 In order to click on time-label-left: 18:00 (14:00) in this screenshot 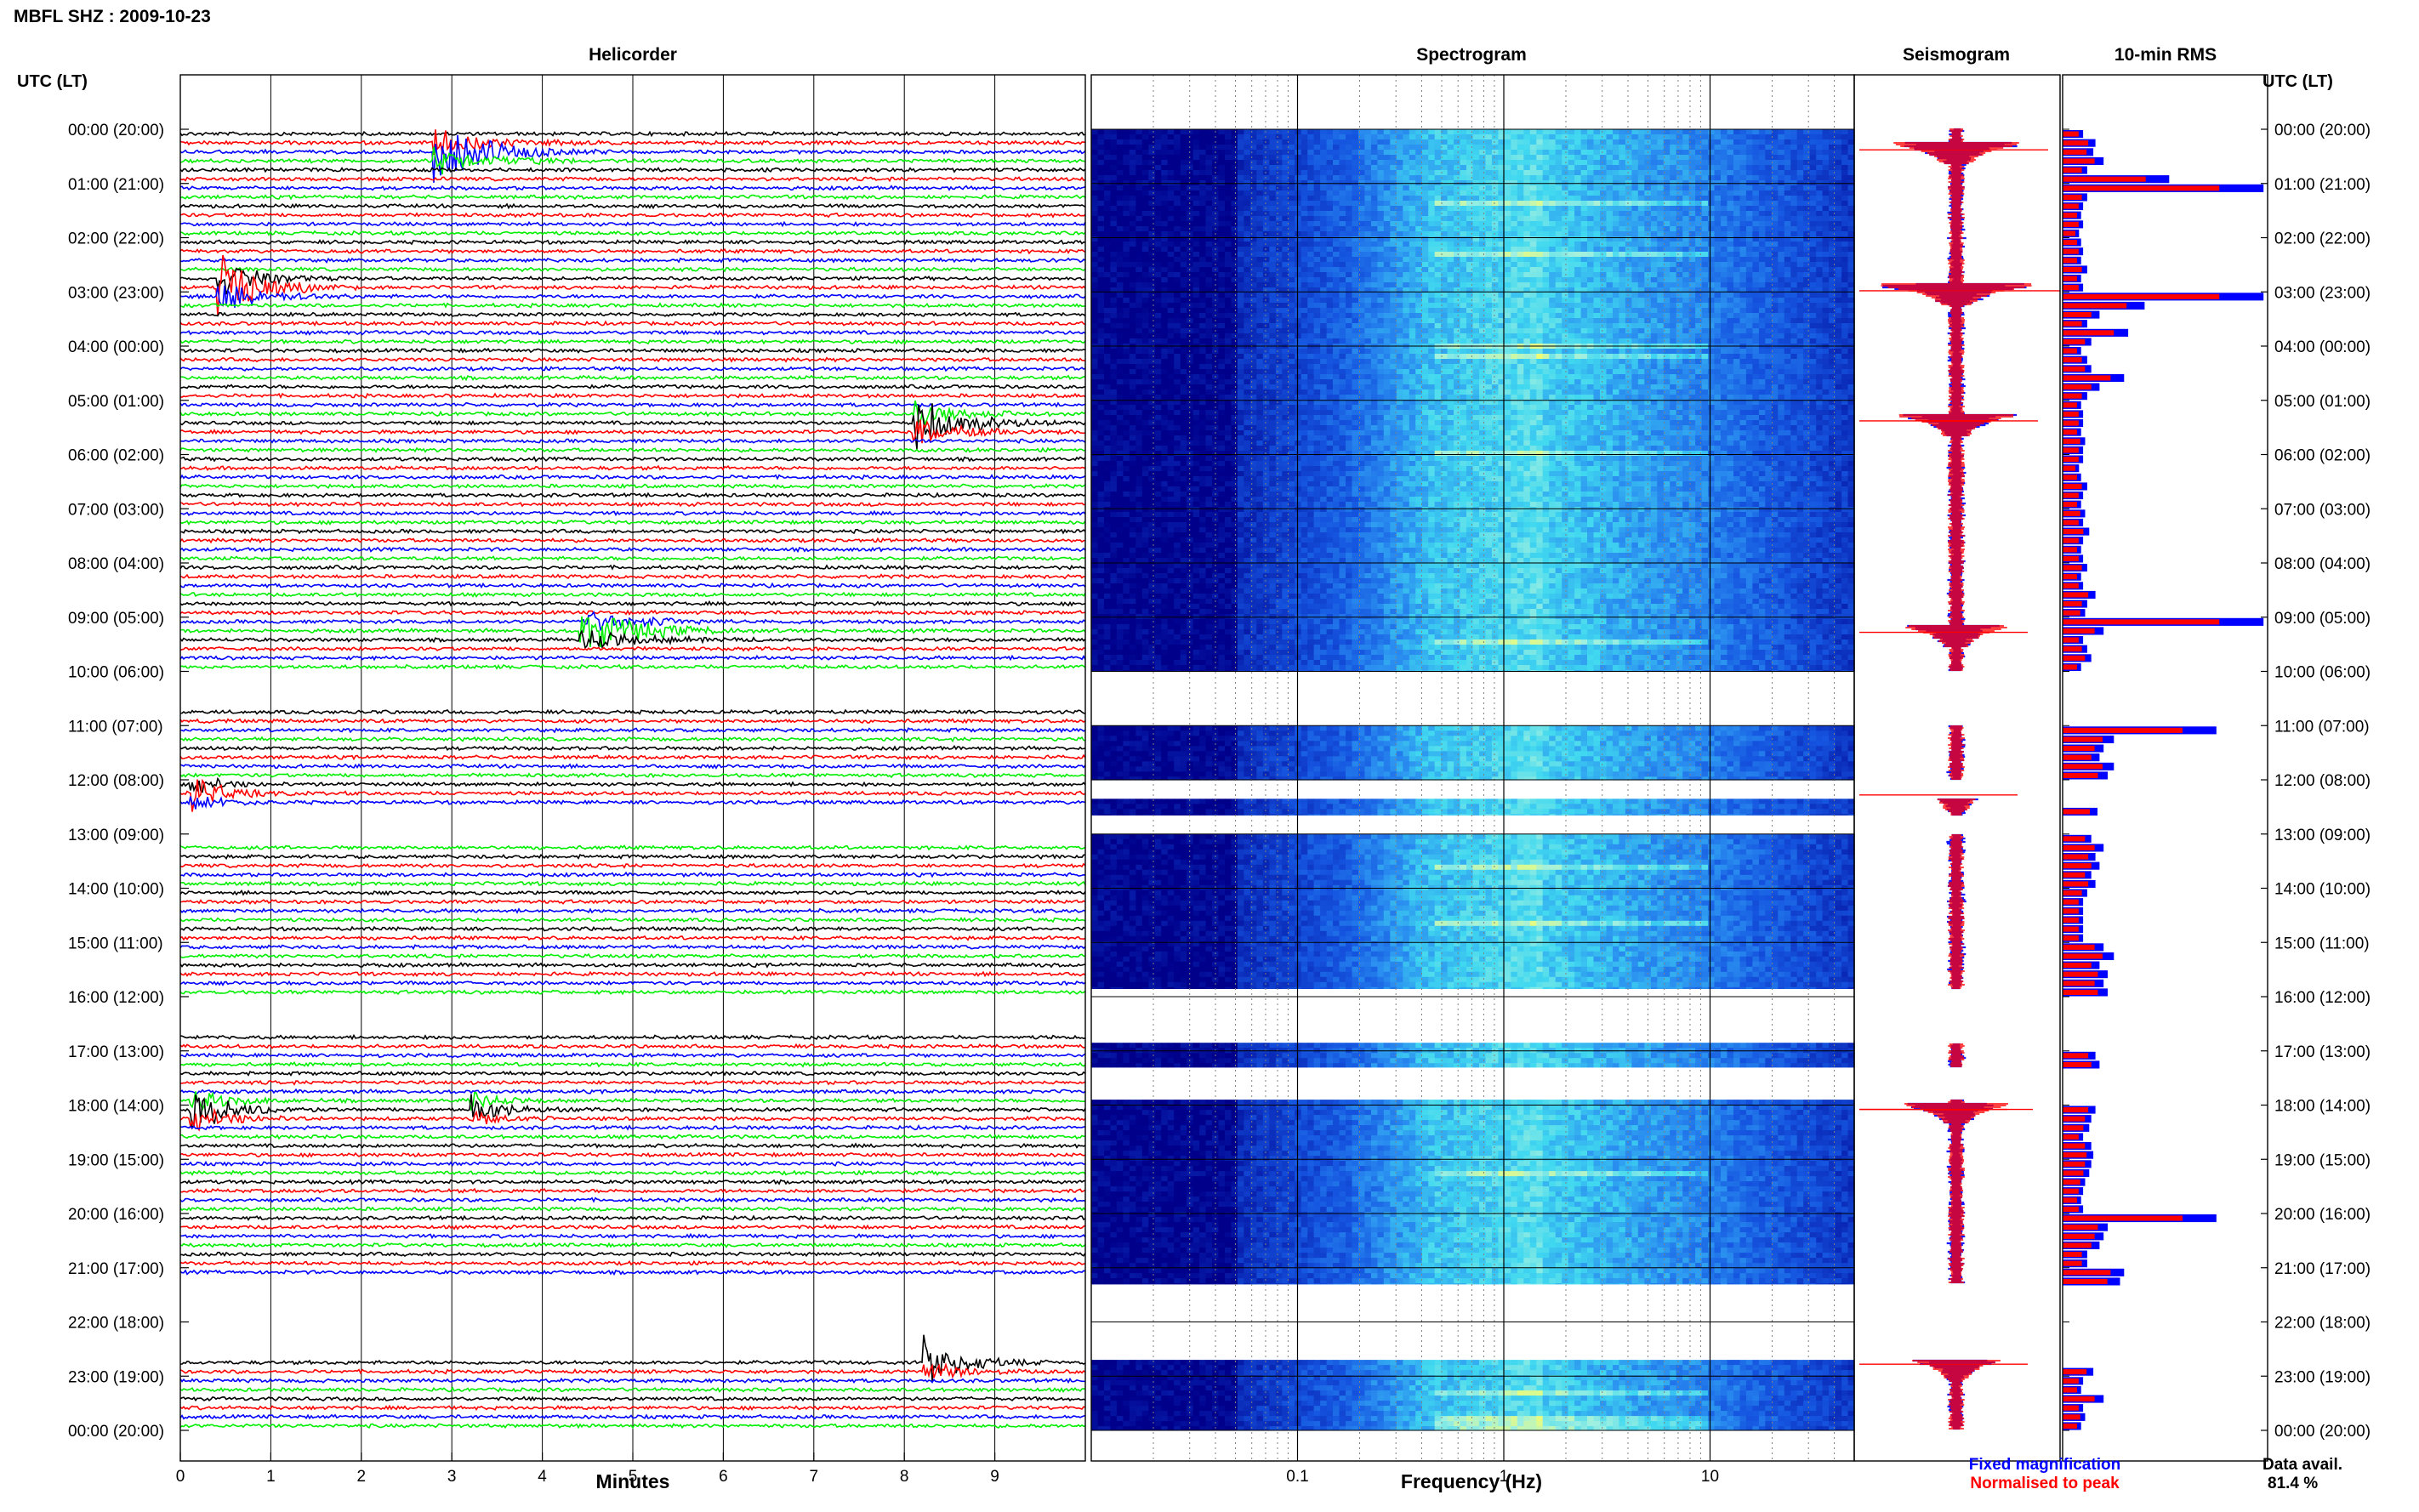, I will do `click(116, 1107)`.